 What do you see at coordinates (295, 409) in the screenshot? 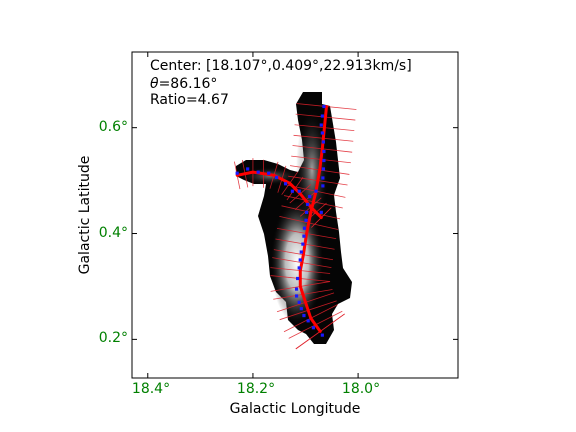
I see `x-axis-label: Galactic Longitude` at bounding box center [295, 409].